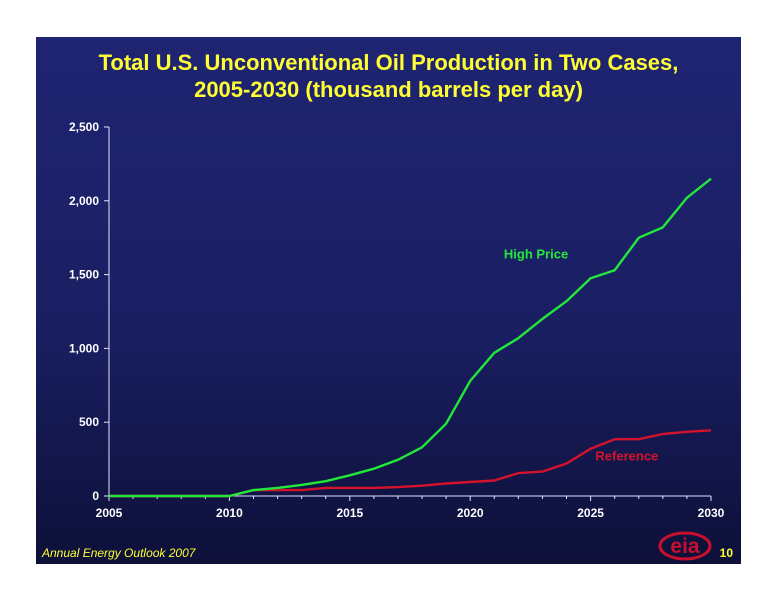 The height and width of the screenshot is (600, 776). I want to click on eia-logo: eia, so click(685, 546).